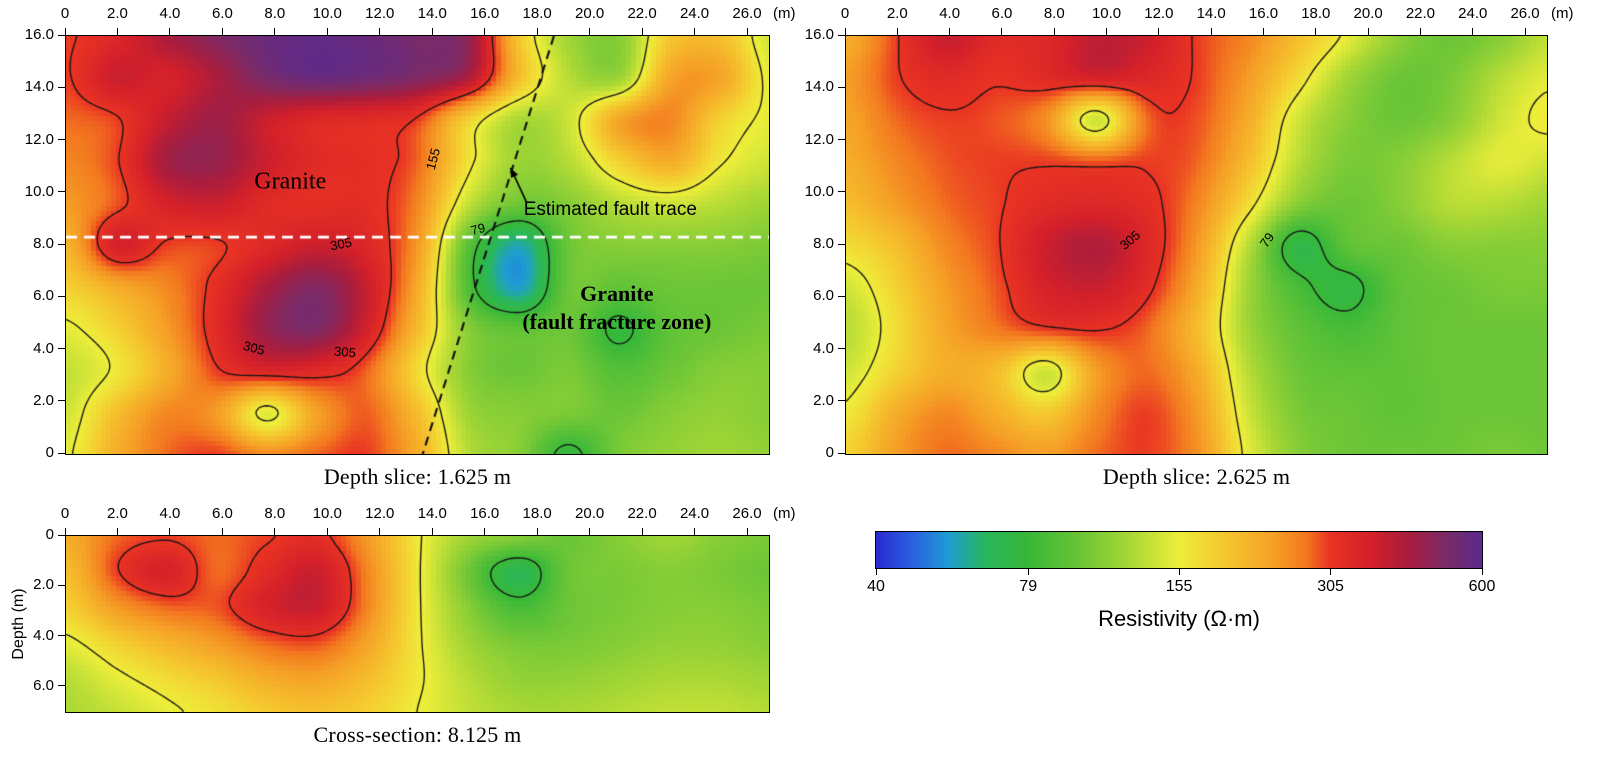 This screenshot has height=780, width=1614. What do you see at coordinates (1179, 618) in the screenshot?
I see `colorbar-title: Resistivity (Ω·m)` at bounding box center [1179, 618].